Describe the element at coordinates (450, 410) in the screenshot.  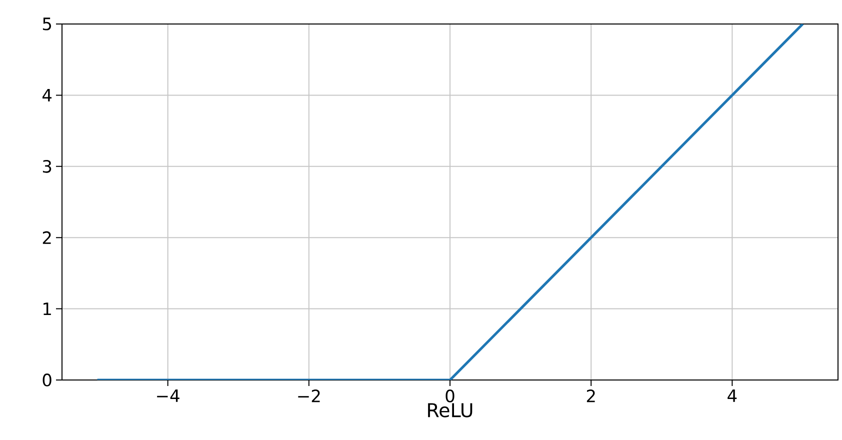
I see `x-axis-title: ReLU` at that location.